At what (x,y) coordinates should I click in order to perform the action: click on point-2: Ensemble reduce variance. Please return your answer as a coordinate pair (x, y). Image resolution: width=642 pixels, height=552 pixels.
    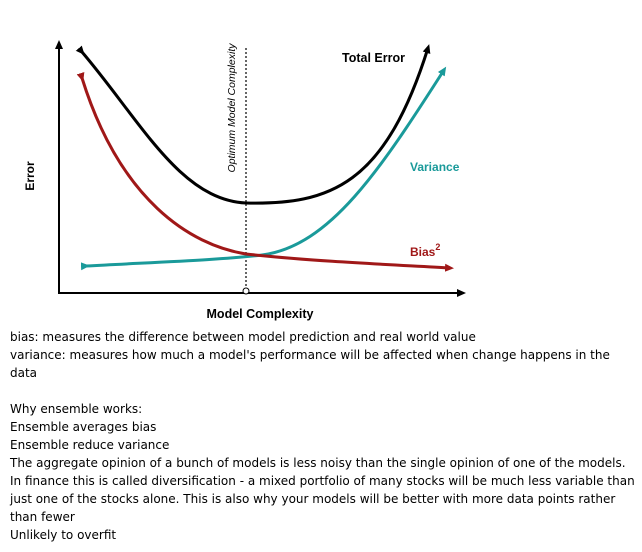
    Looking at the image, I should click on (90, 445).